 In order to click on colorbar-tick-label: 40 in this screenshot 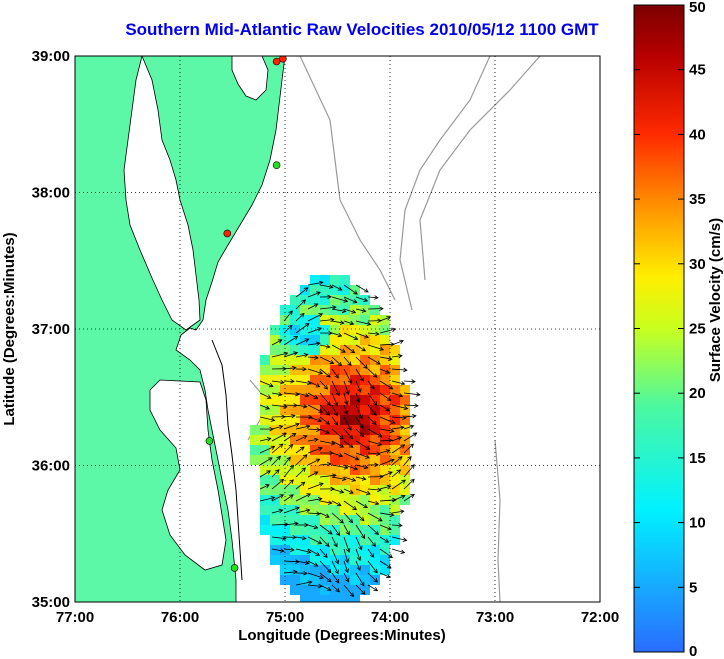, I will do `click(697, 134)`.